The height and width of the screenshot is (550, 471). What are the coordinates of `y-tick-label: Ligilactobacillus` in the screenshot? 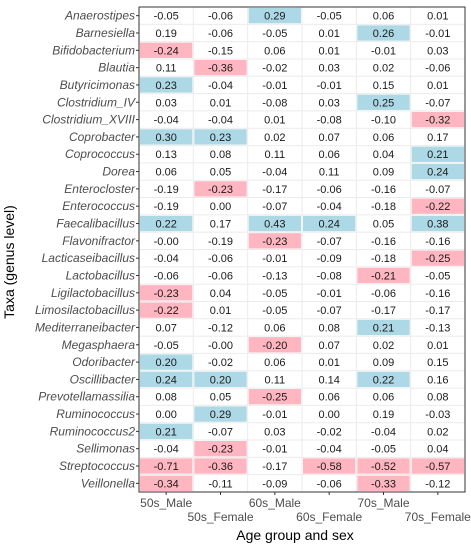 It's located at (93, 293).